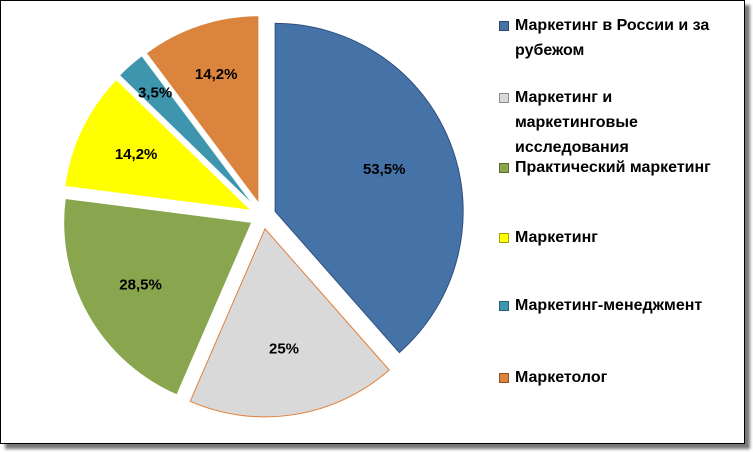 The height and width of the screenshot is (452, 753). I want to click on legend-item: Маркетинг-менеджмент, so click(618, 305).